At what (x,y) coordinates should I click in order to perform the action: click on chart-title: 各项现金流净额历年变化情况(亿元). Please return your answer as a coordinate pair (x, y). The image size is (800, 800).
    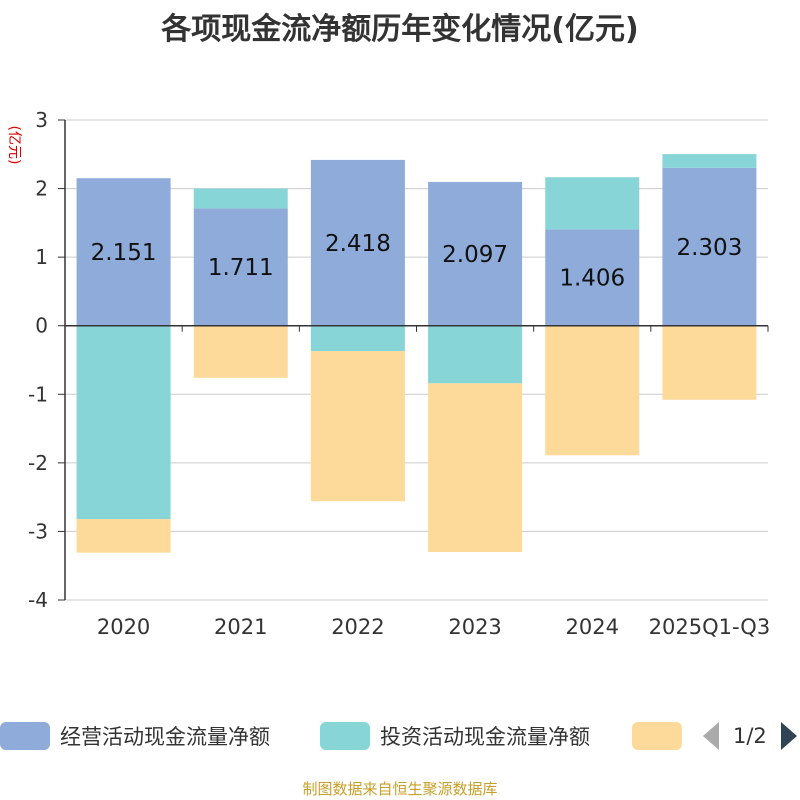
    Looking at the image, I should click on (400, 29).